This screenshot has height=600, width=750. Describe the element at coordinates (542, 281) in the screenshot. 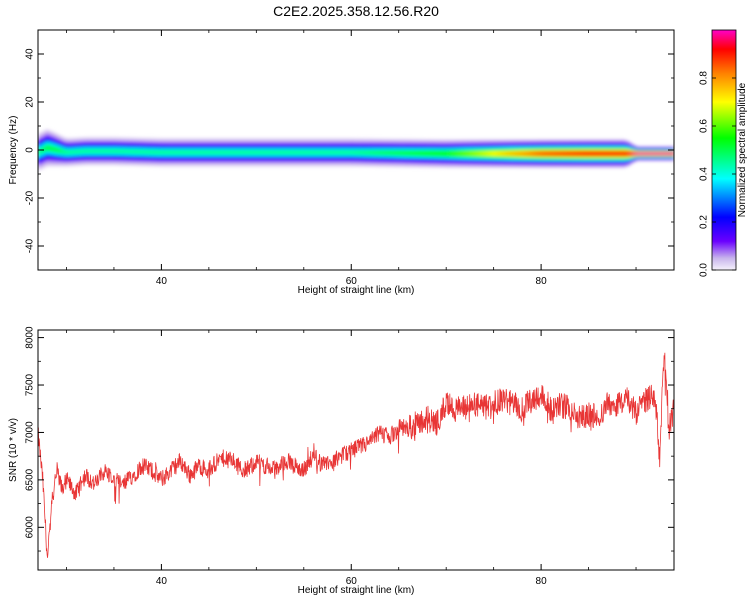

I see `x-tick-label: 80` at that location.